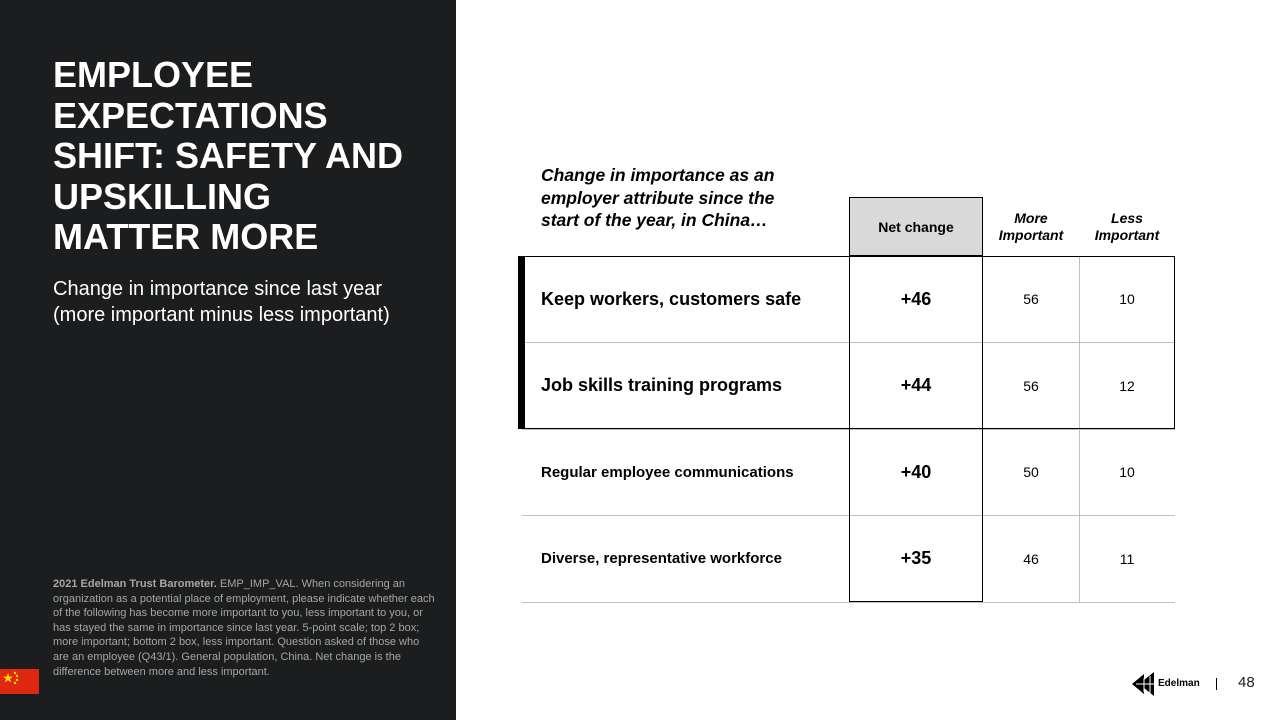 The image size is (1280, 720). Describe the element at coordinates (11, 678) in the screenshot. I see `flag-stars` at that location.